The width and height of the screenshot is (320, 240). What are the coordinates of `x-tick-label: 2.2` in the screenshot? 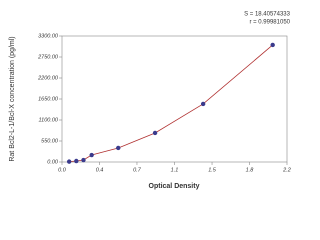 It's located at (286, 170).